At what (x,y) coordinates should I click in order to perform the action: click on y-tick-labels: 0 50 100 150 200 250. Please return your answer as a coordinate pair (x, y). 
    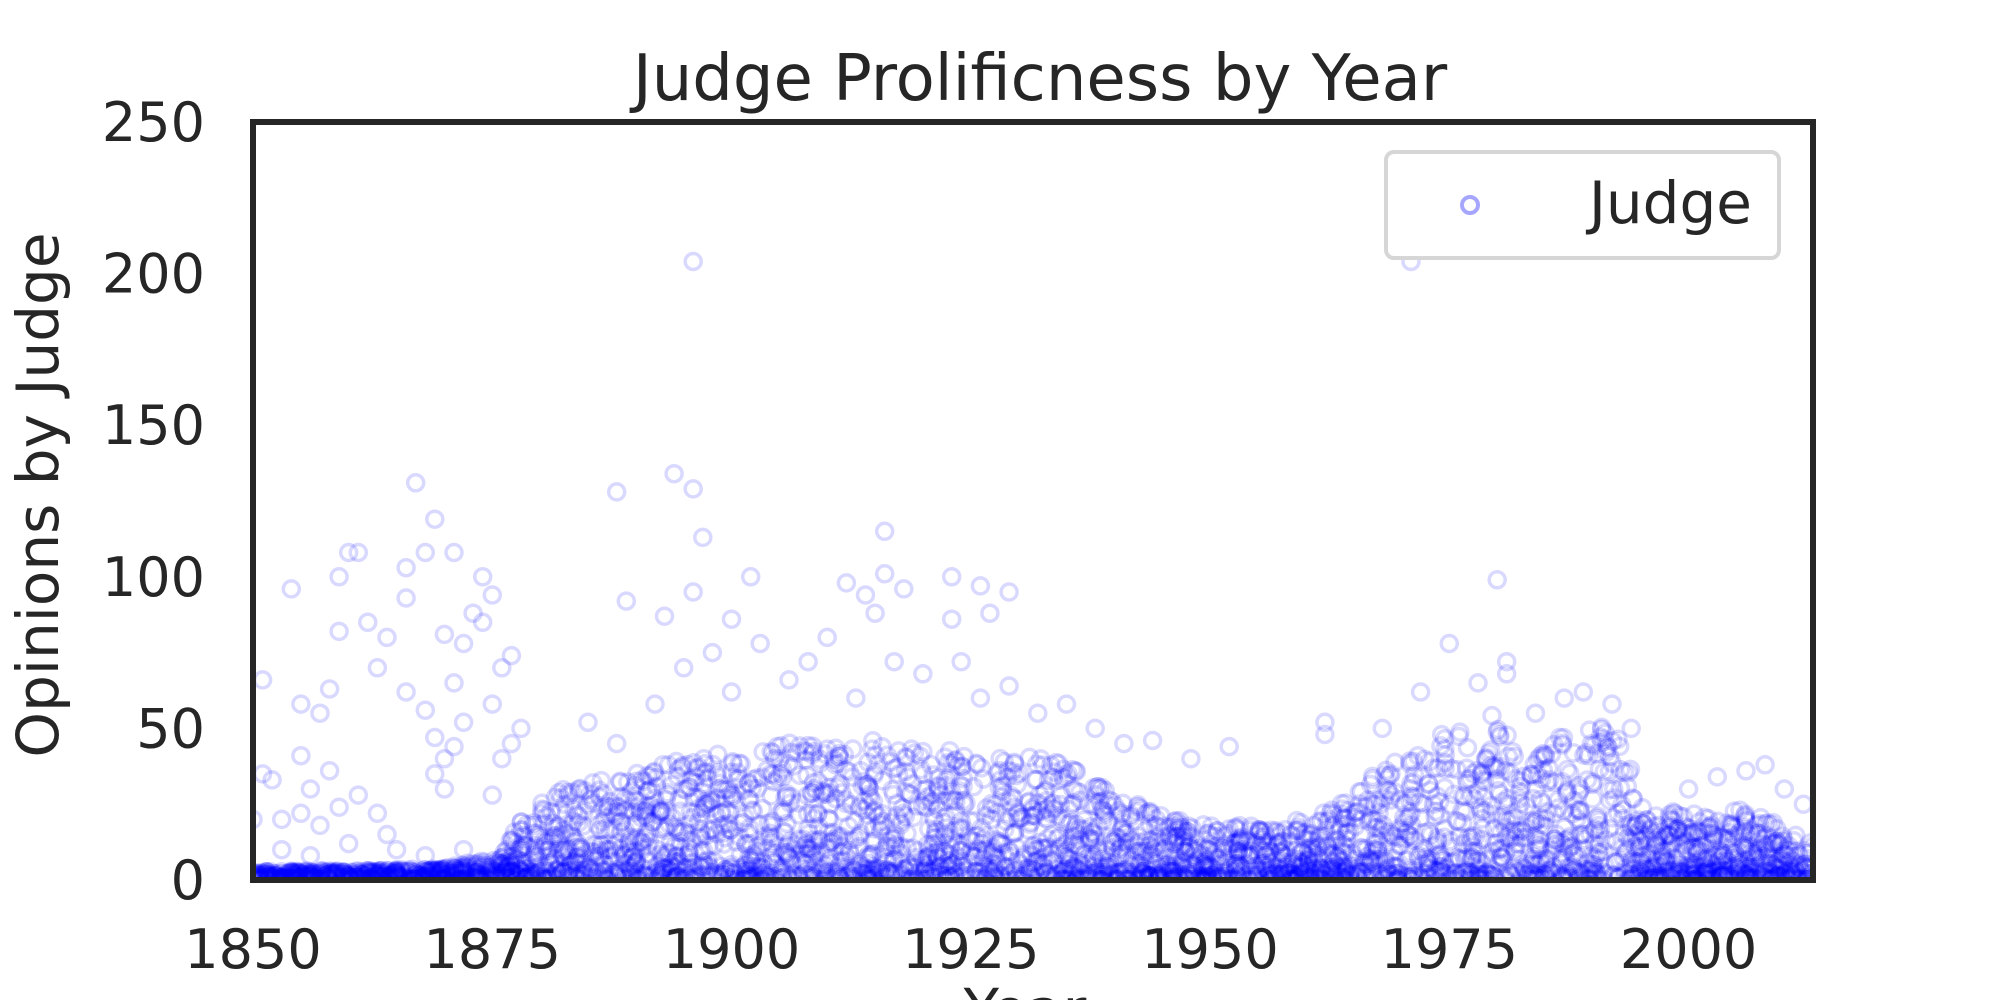
    Looking at the image, I should click on (153, 501).